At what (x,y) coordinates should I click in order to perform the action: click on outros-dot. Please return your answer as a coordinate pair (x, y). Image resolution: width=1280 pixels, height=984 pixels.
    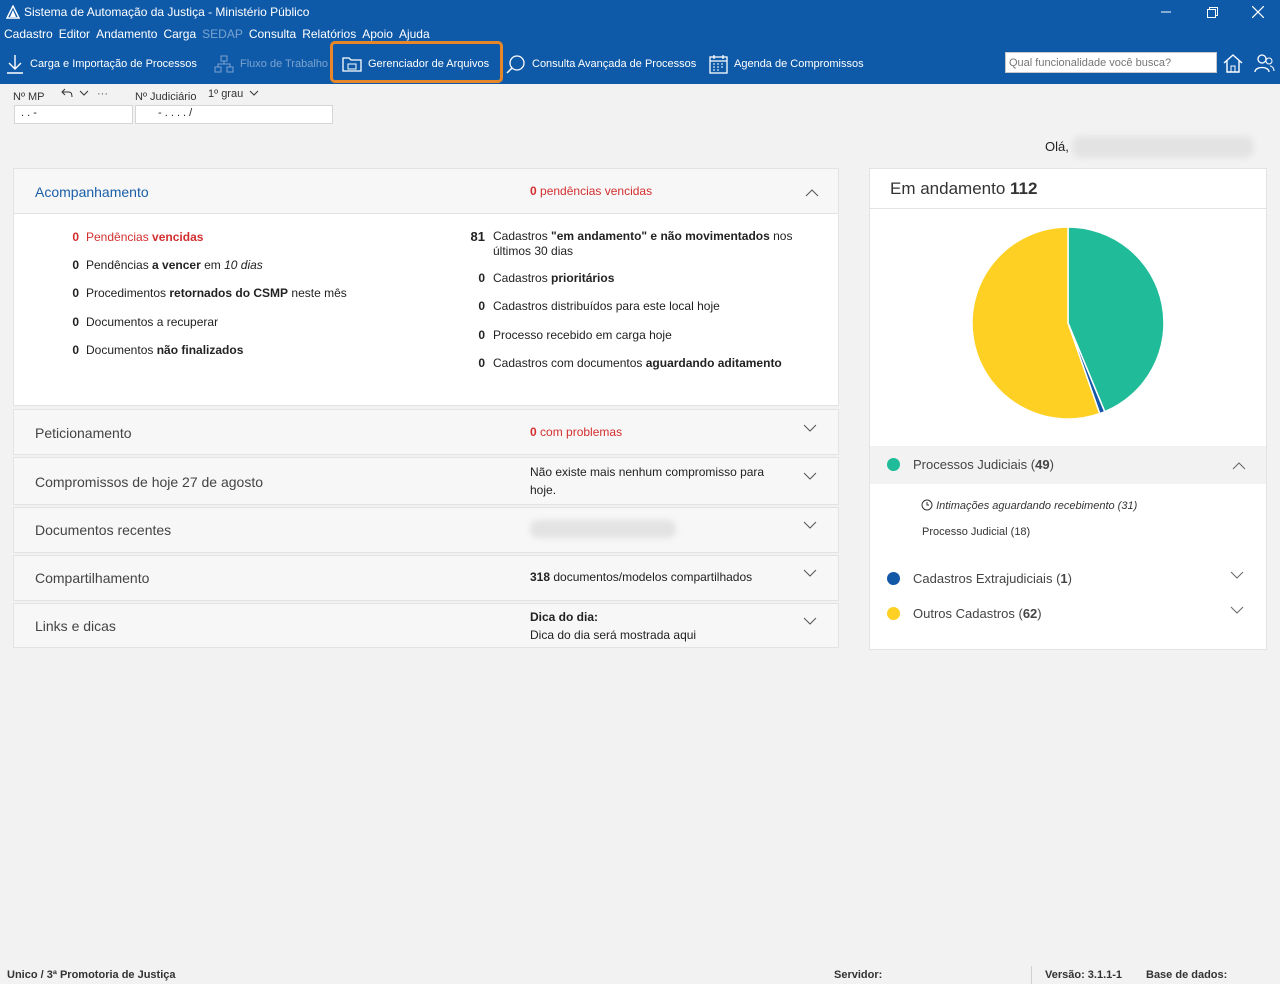
    Looking at the image, I should click on (893, 613).